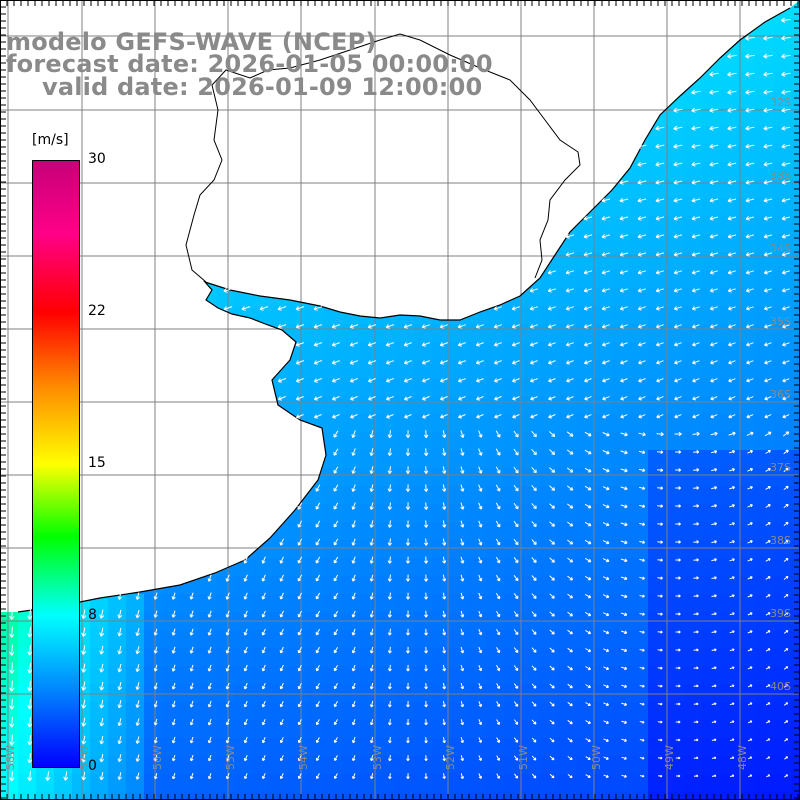  Describe the element at coordinates (92, 615) in the screenshot. I see `colorbar-tick-label: 8` at that location.